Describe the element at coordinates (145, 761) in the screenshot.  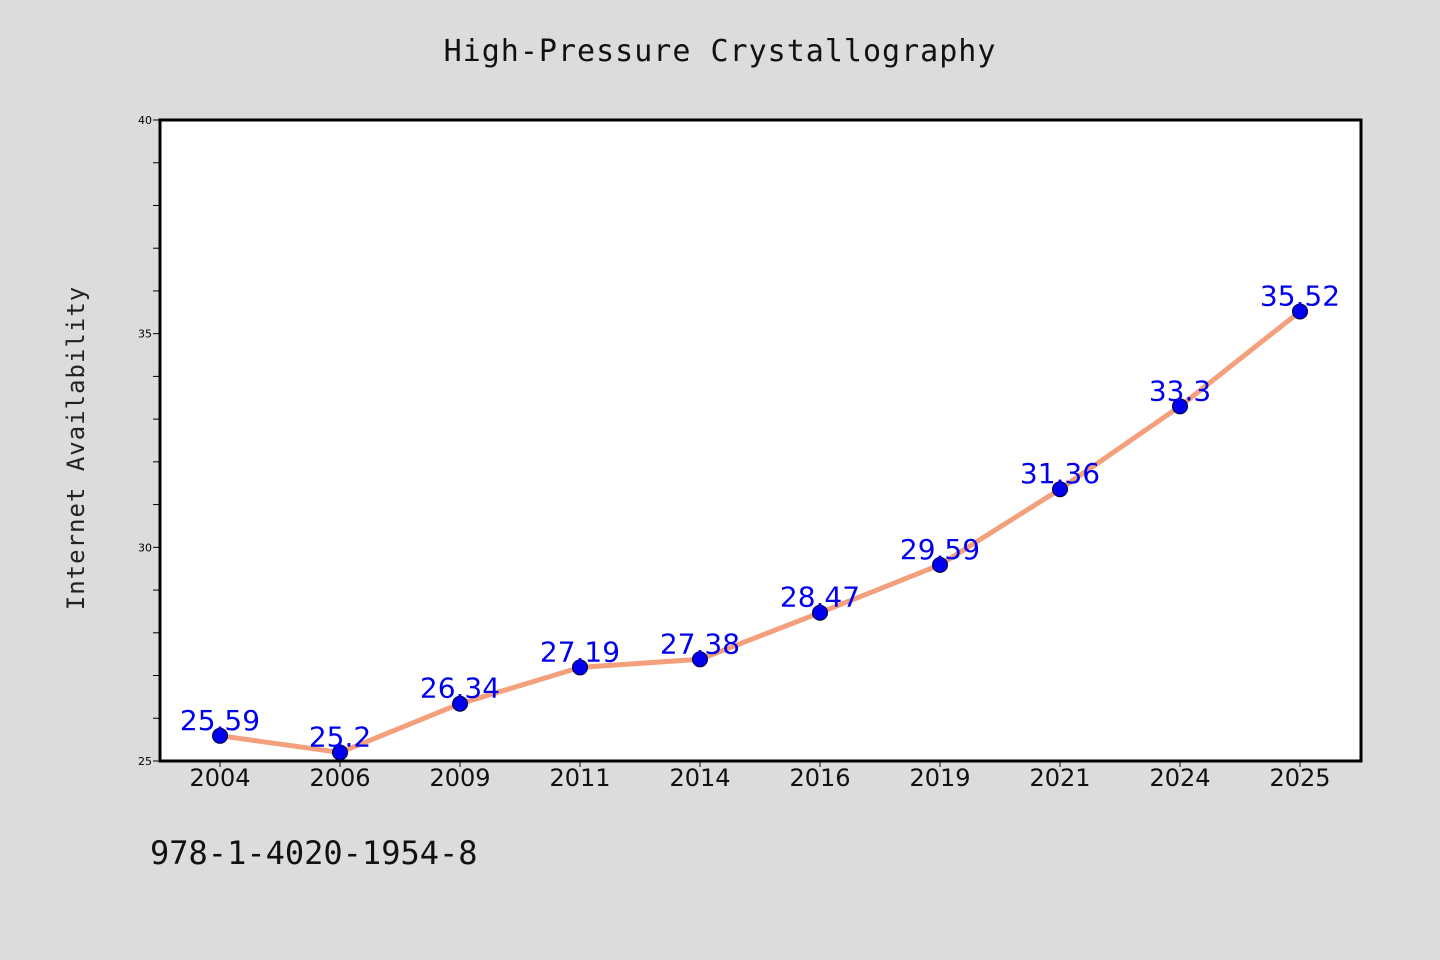
I see `y-tick-label: 25` at that location.